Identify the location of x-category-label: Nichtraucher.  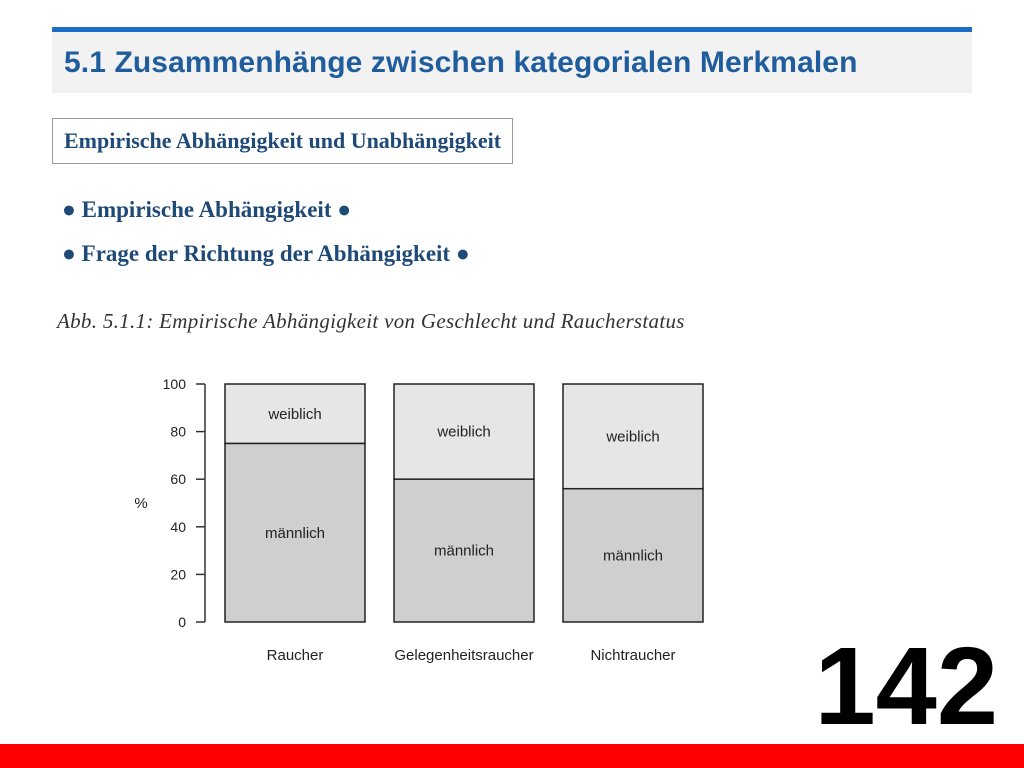
(632, 655).